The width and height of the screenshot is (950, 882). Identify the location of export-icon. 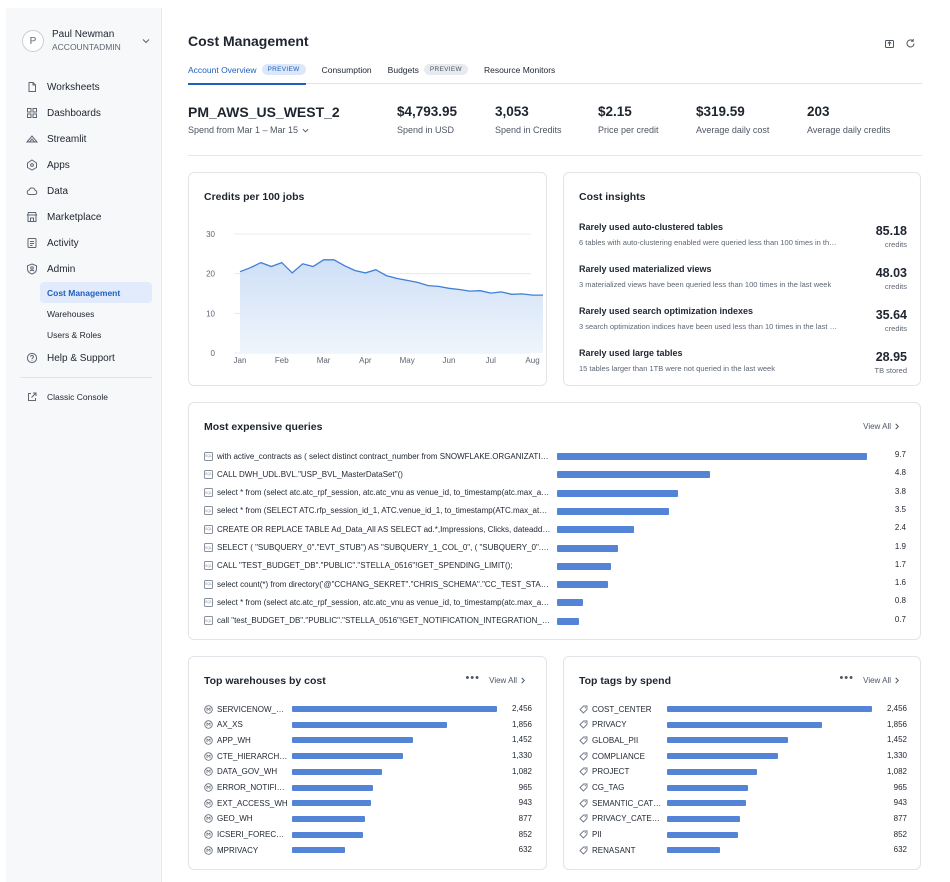
(889, 42).